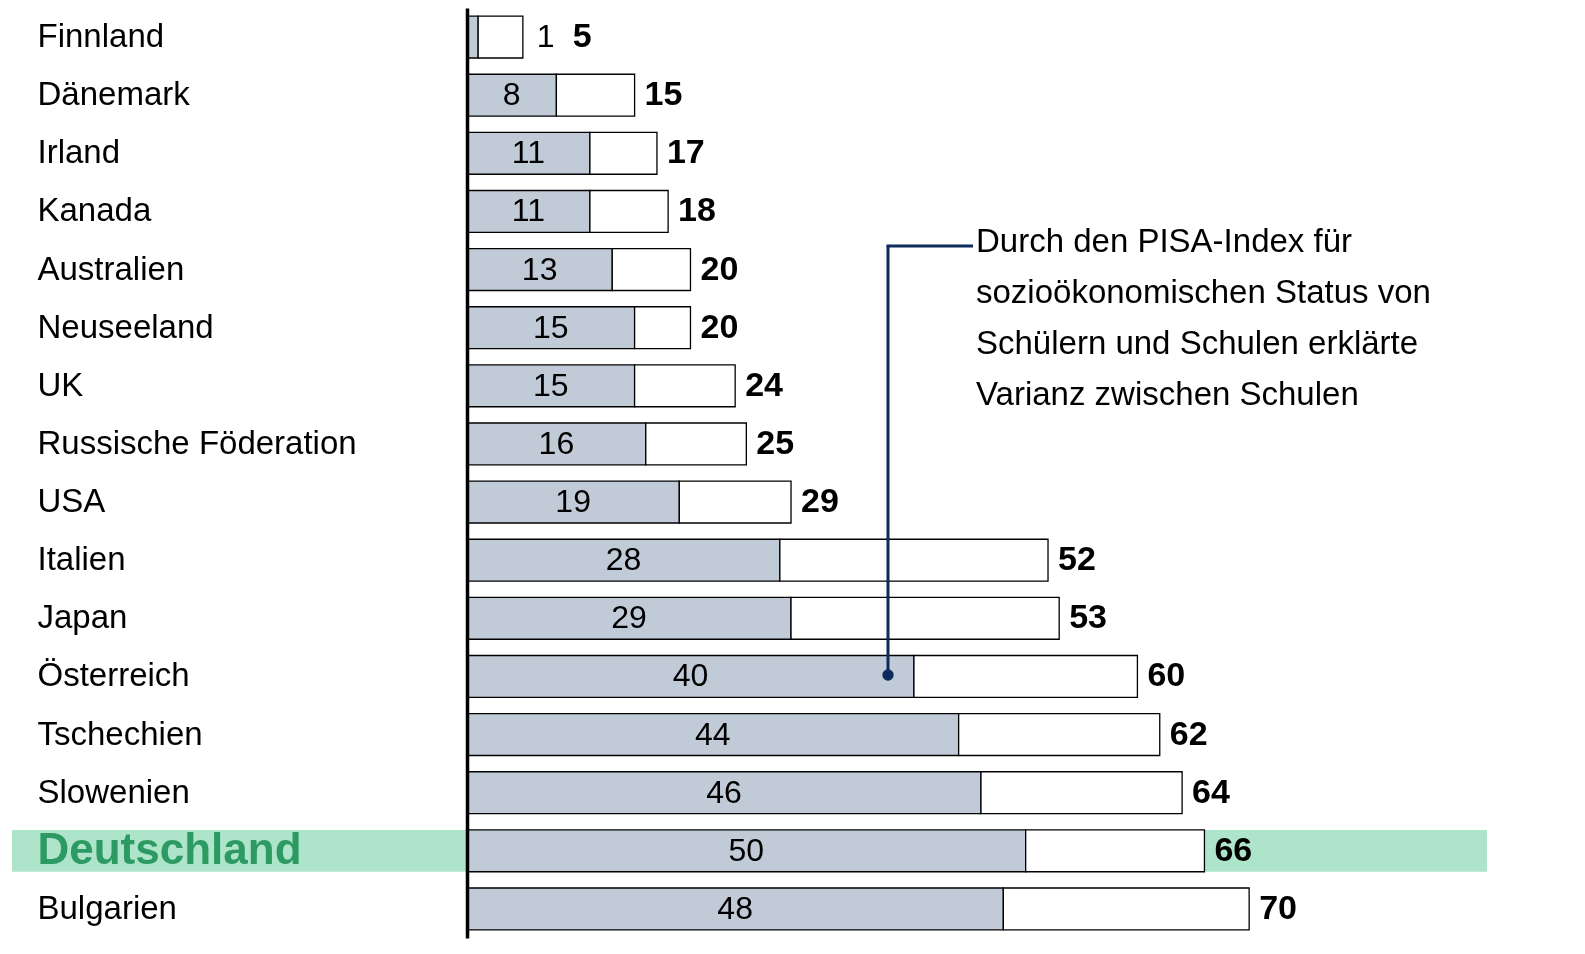 The image size is (1585, 954). I want to click on y-tick-label: Italien, so click(81, 559).